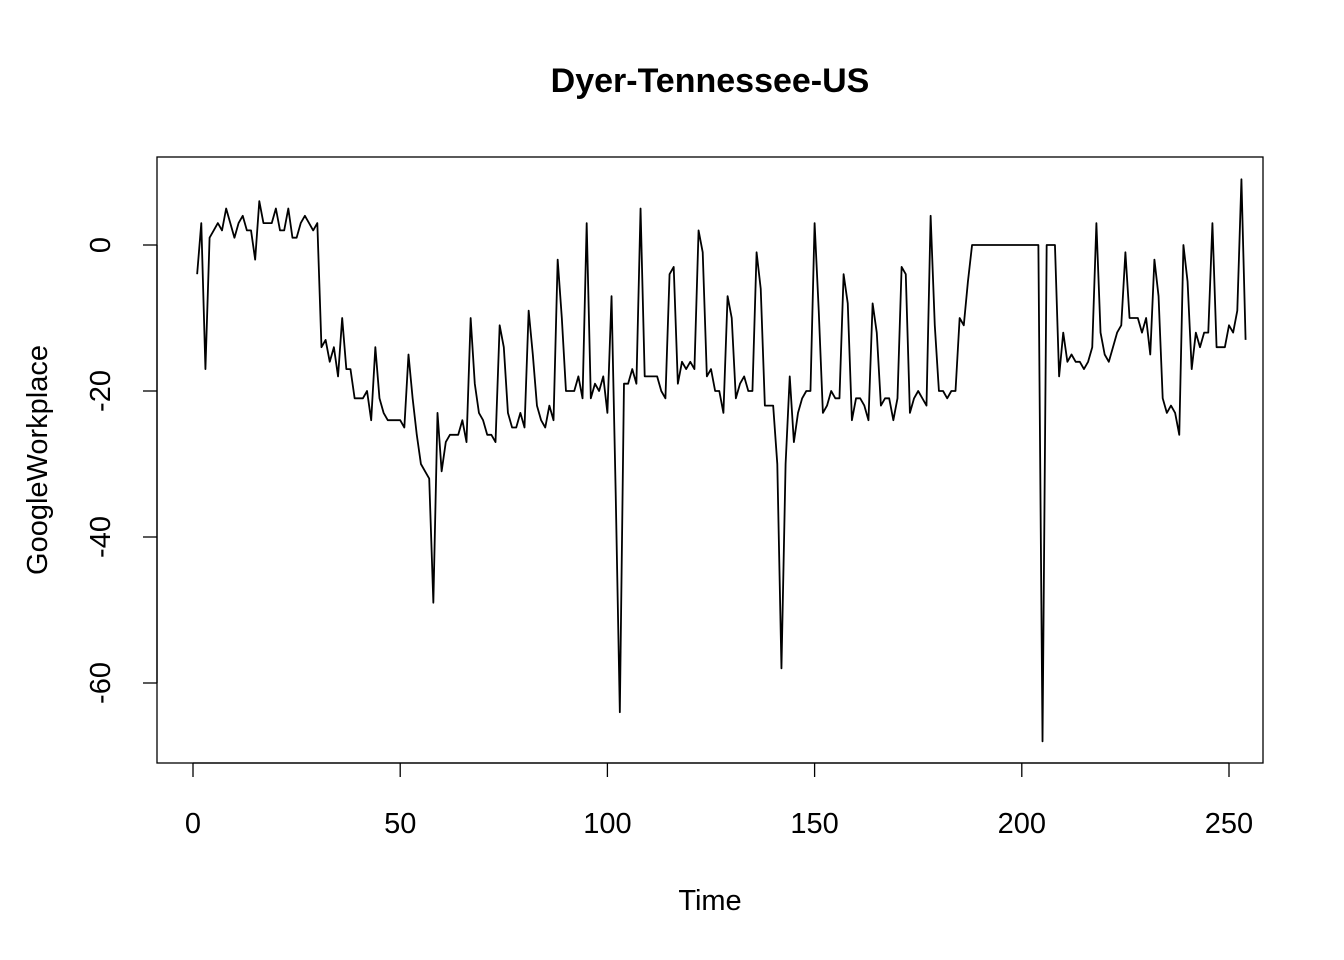 Image resolution: width=1344 pixels, height=960 pixels. Describe the element at coordinates (101, 391) in the screenshot. I see `y-tick-label: -20` at that location.